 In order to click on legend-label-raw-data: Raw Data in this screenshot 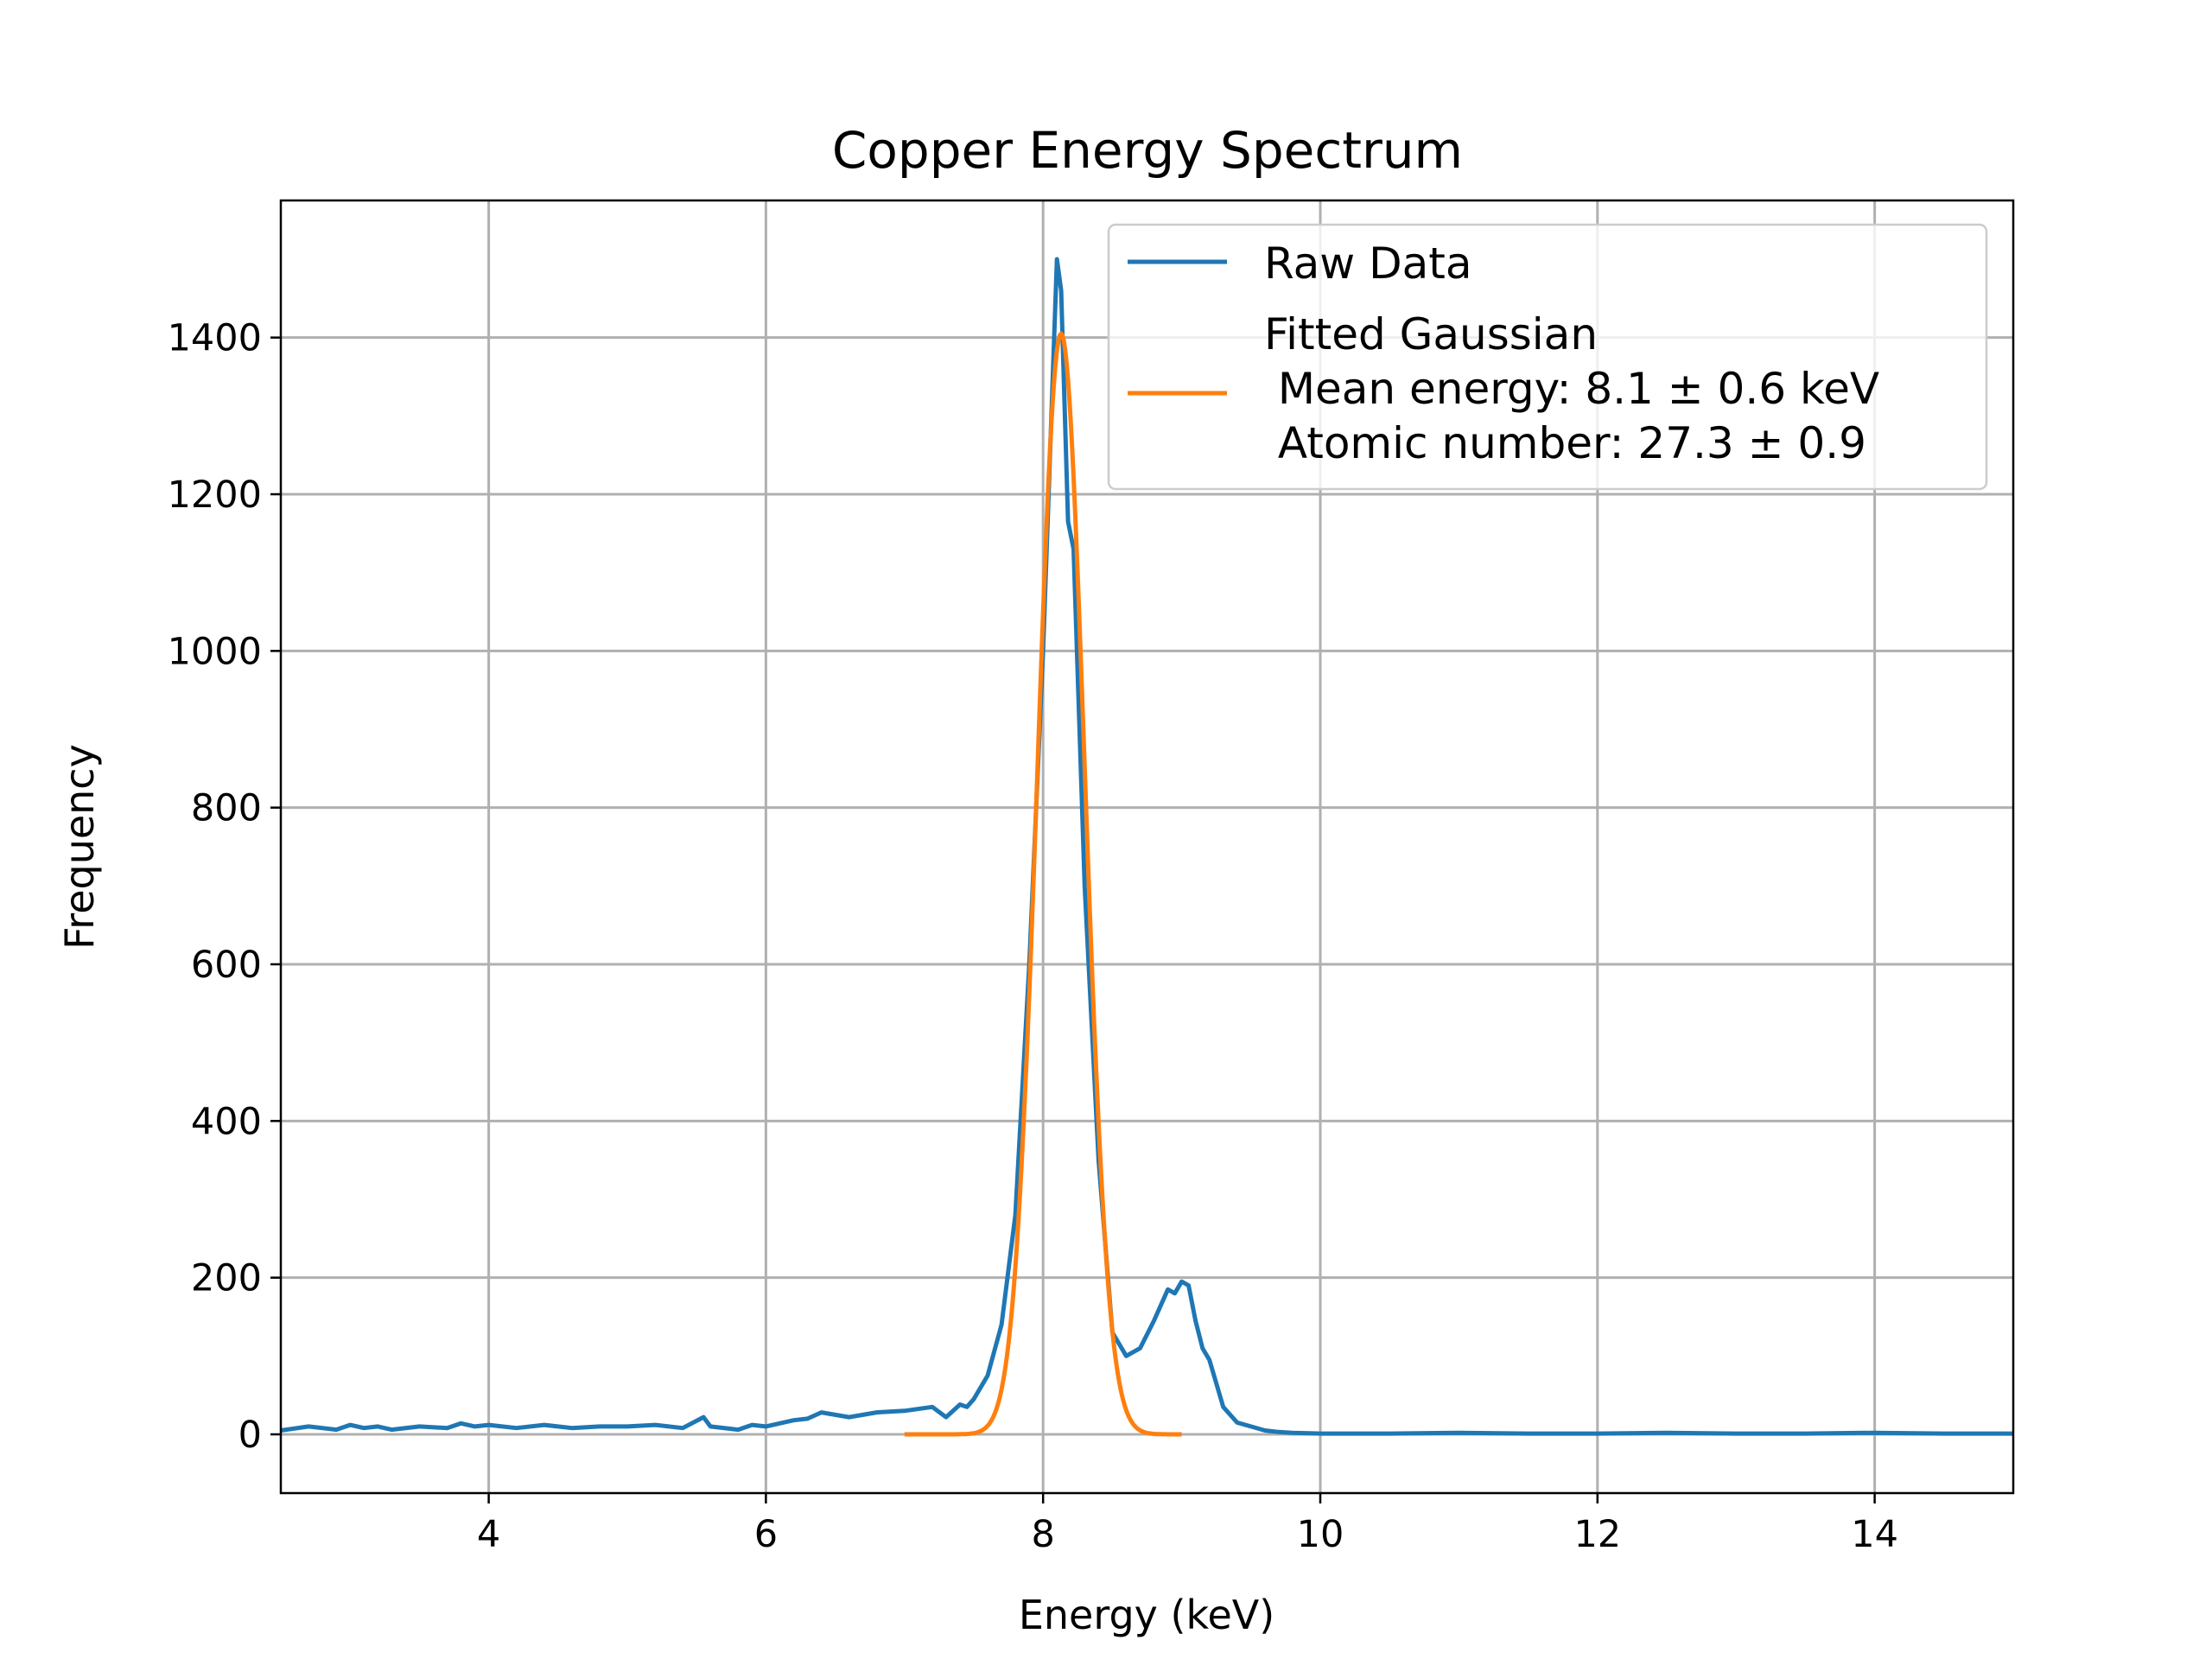, I will do `click(1367, 263)`.